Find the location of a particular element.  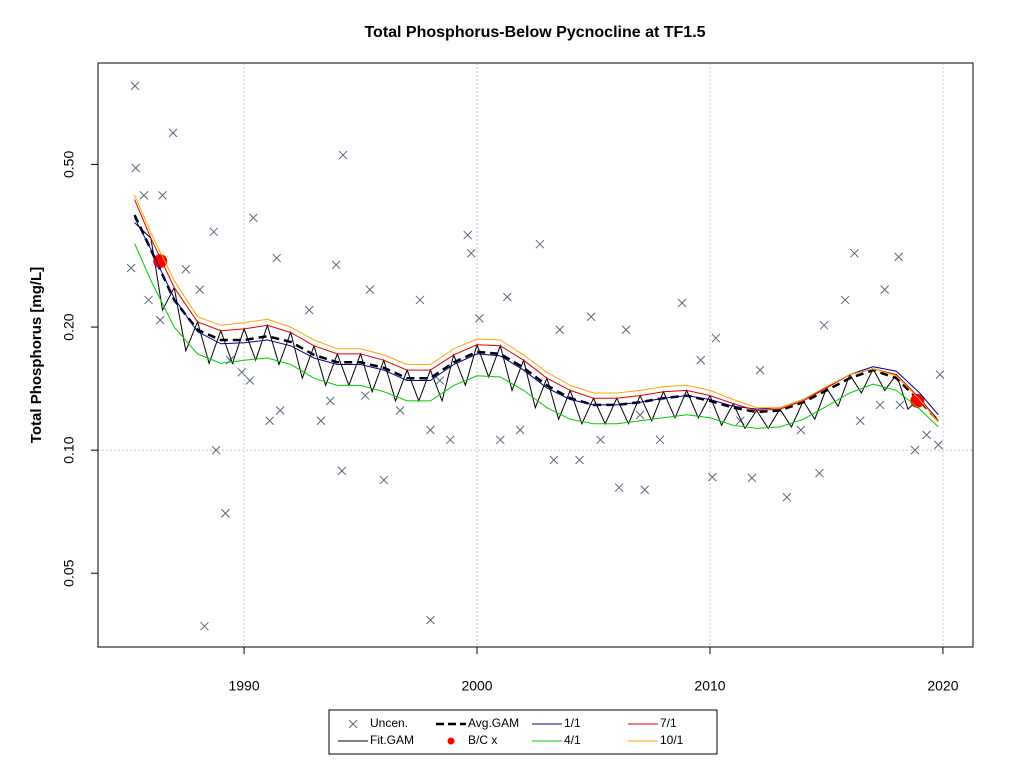

legend-label: 1/1 is located at coordinates (572, 723).